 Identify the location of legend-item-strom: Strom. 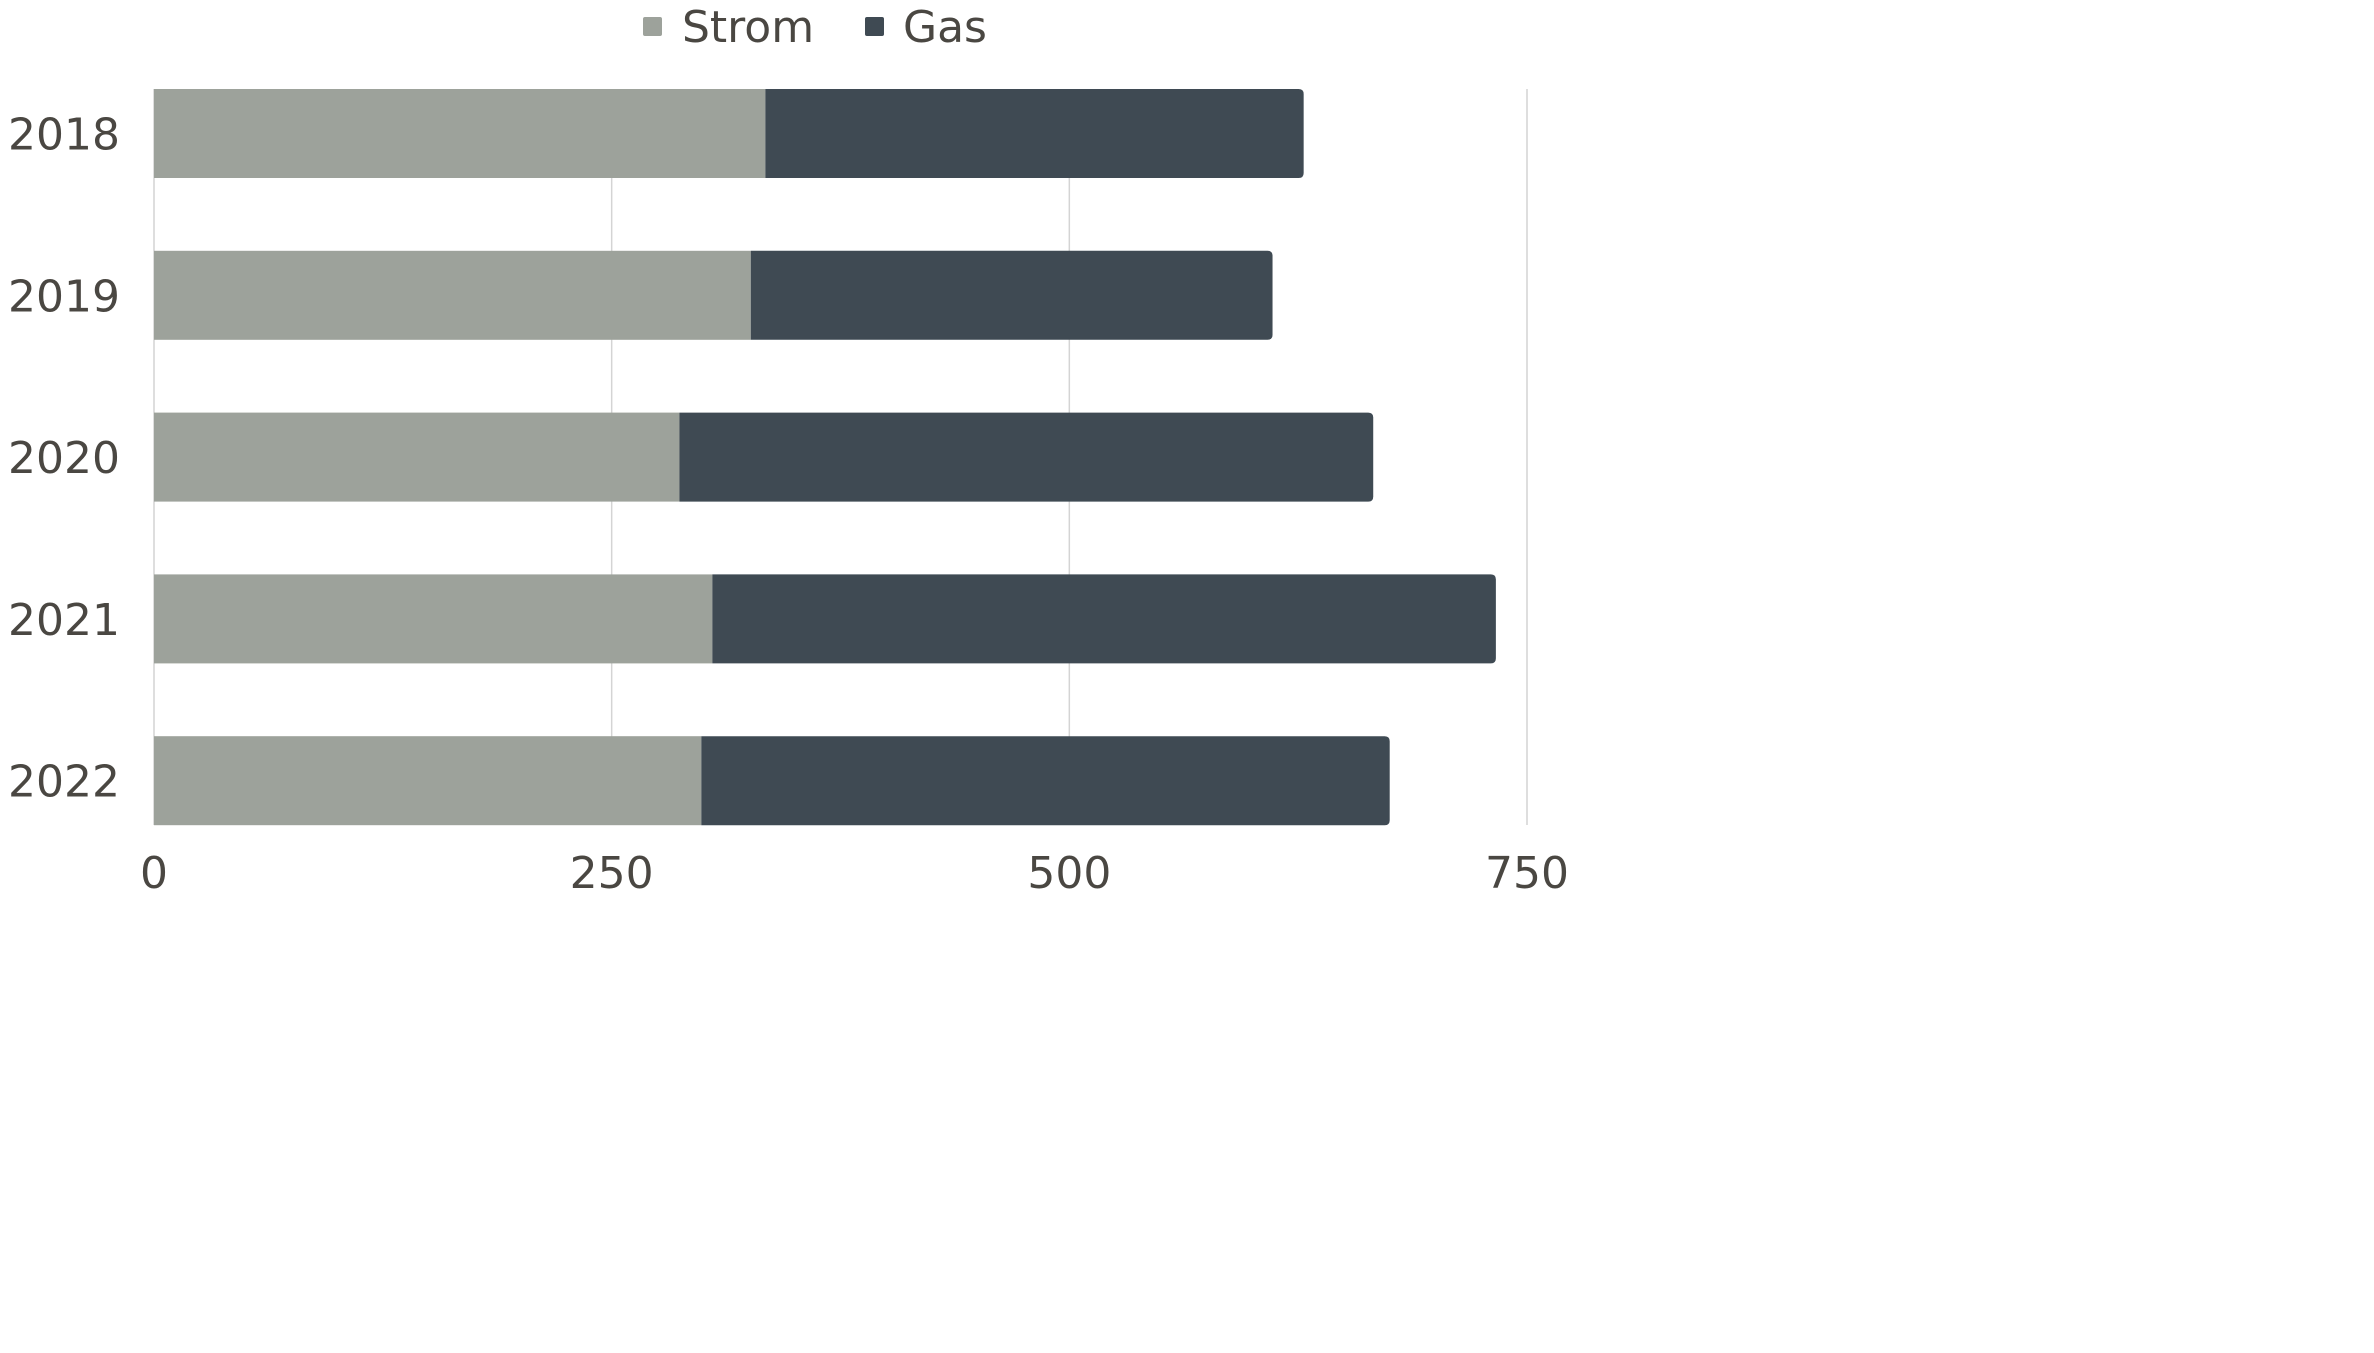
(728, 27).